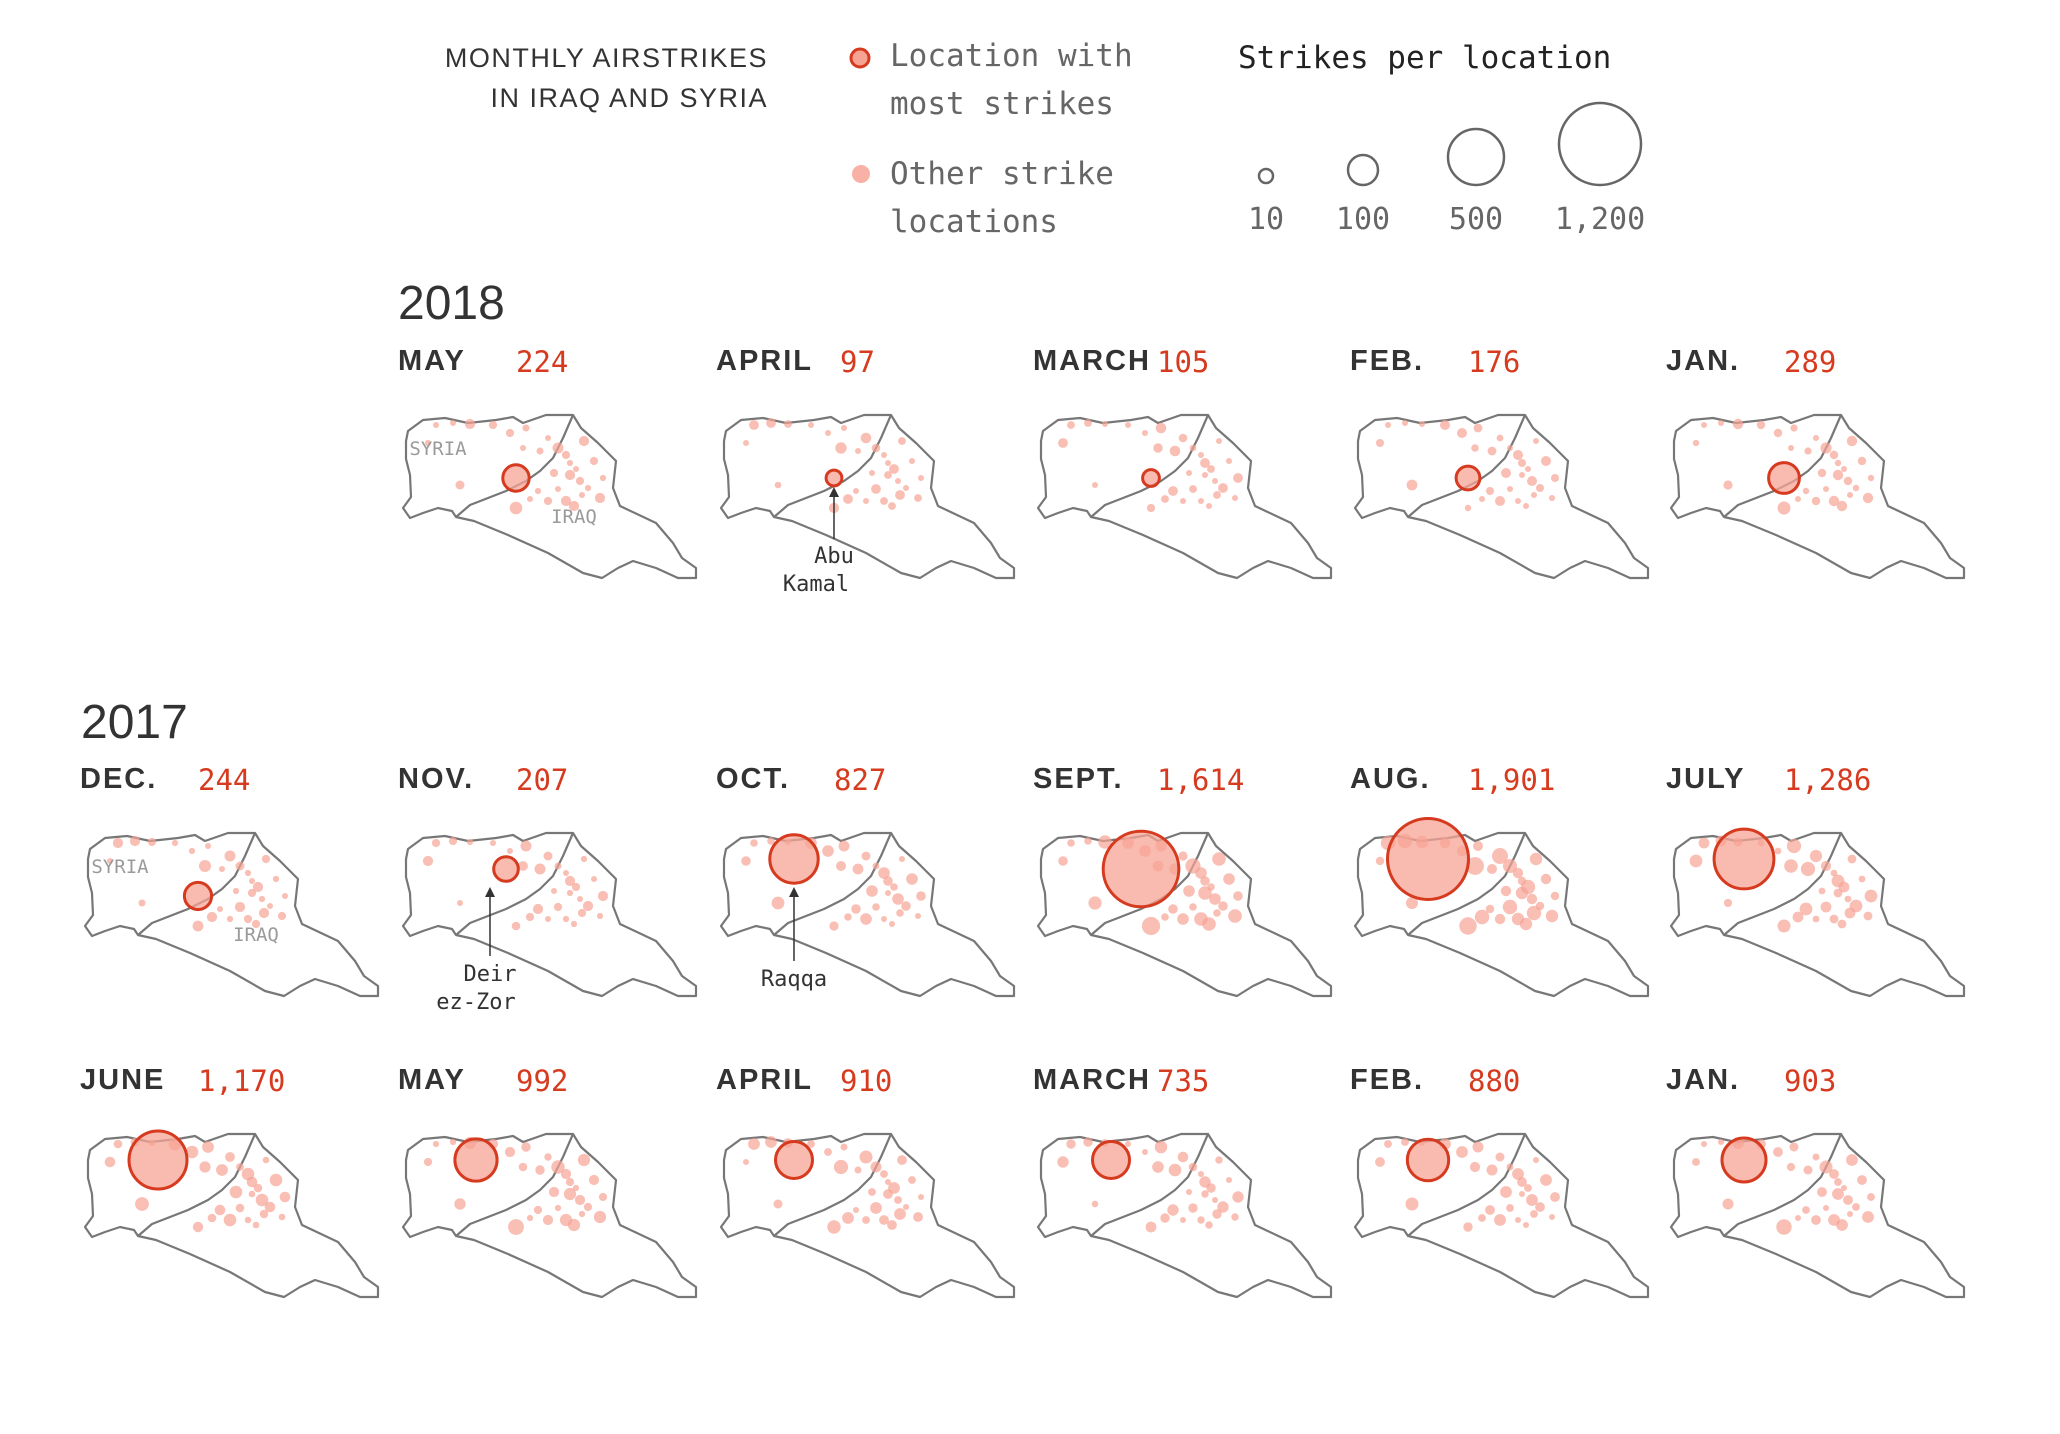 The image size is (2060, 1434). What do you see at coordinates (1002, 174) in the screenshot?
I see `legend-other-line1: Other strike` at bounding box center [1002, 174].